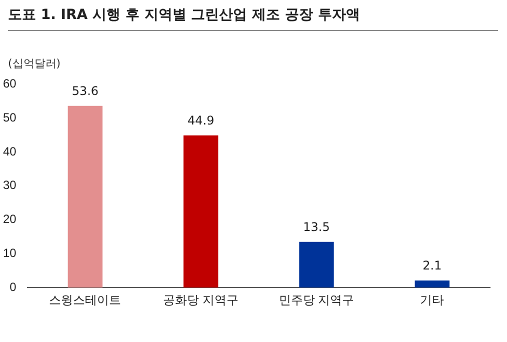 The width and height of the screenshot is (507, 342). I want to click on x-tick-label: 민주당 지역구, so click(316, 300).